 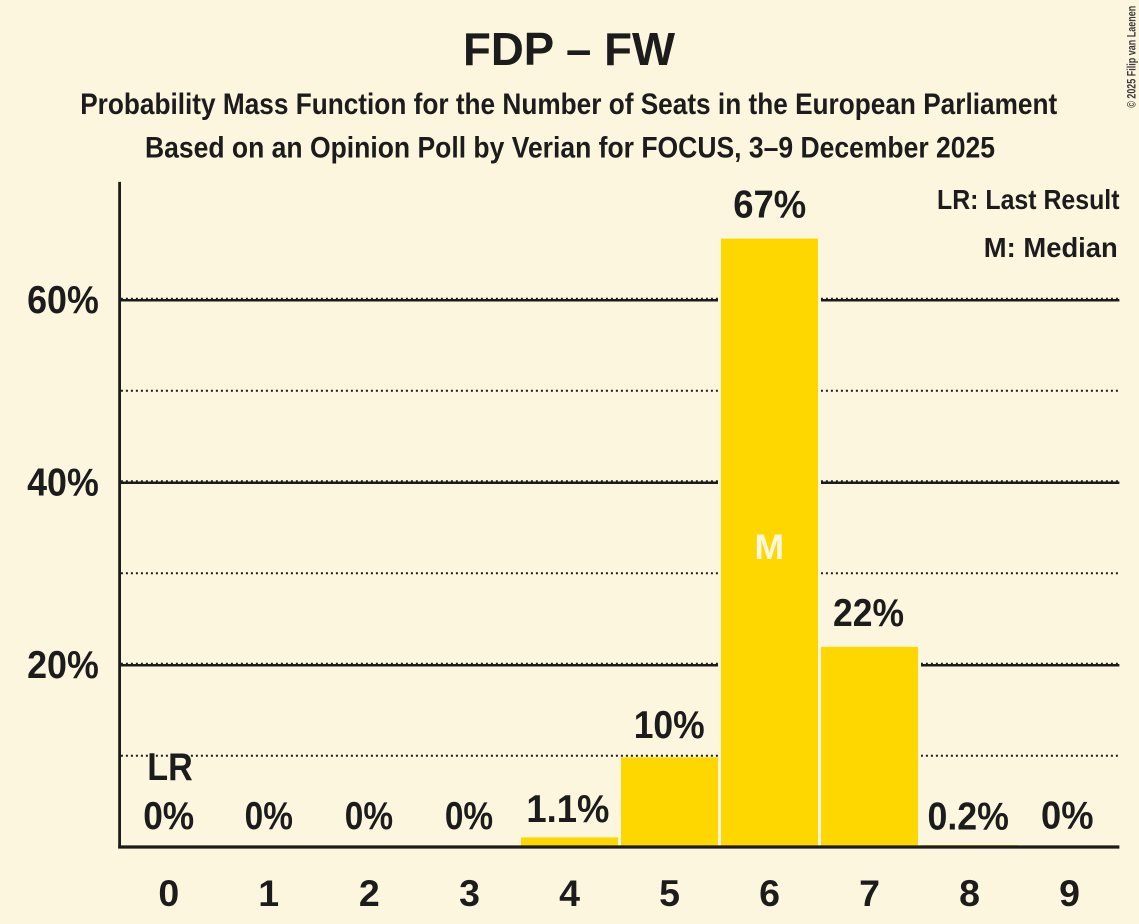 I want to click on svg-text: 3, so click(x=469, y=893).